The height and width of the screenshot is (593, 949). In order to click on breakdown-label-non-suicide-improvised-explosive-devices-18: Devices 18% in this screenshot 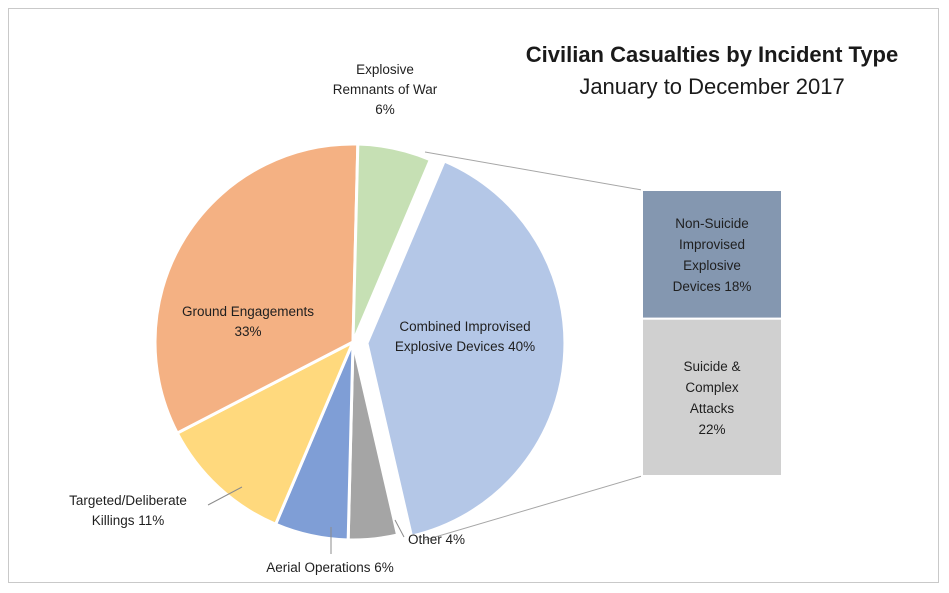, I will do `click(712, 286)`.